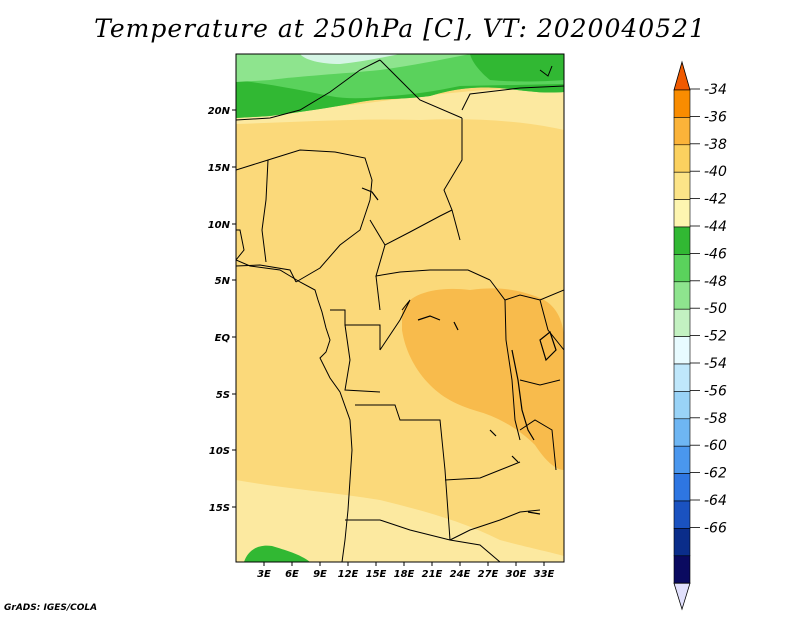  I want to click on lon-tick-label: 30E, so click(516, 574).